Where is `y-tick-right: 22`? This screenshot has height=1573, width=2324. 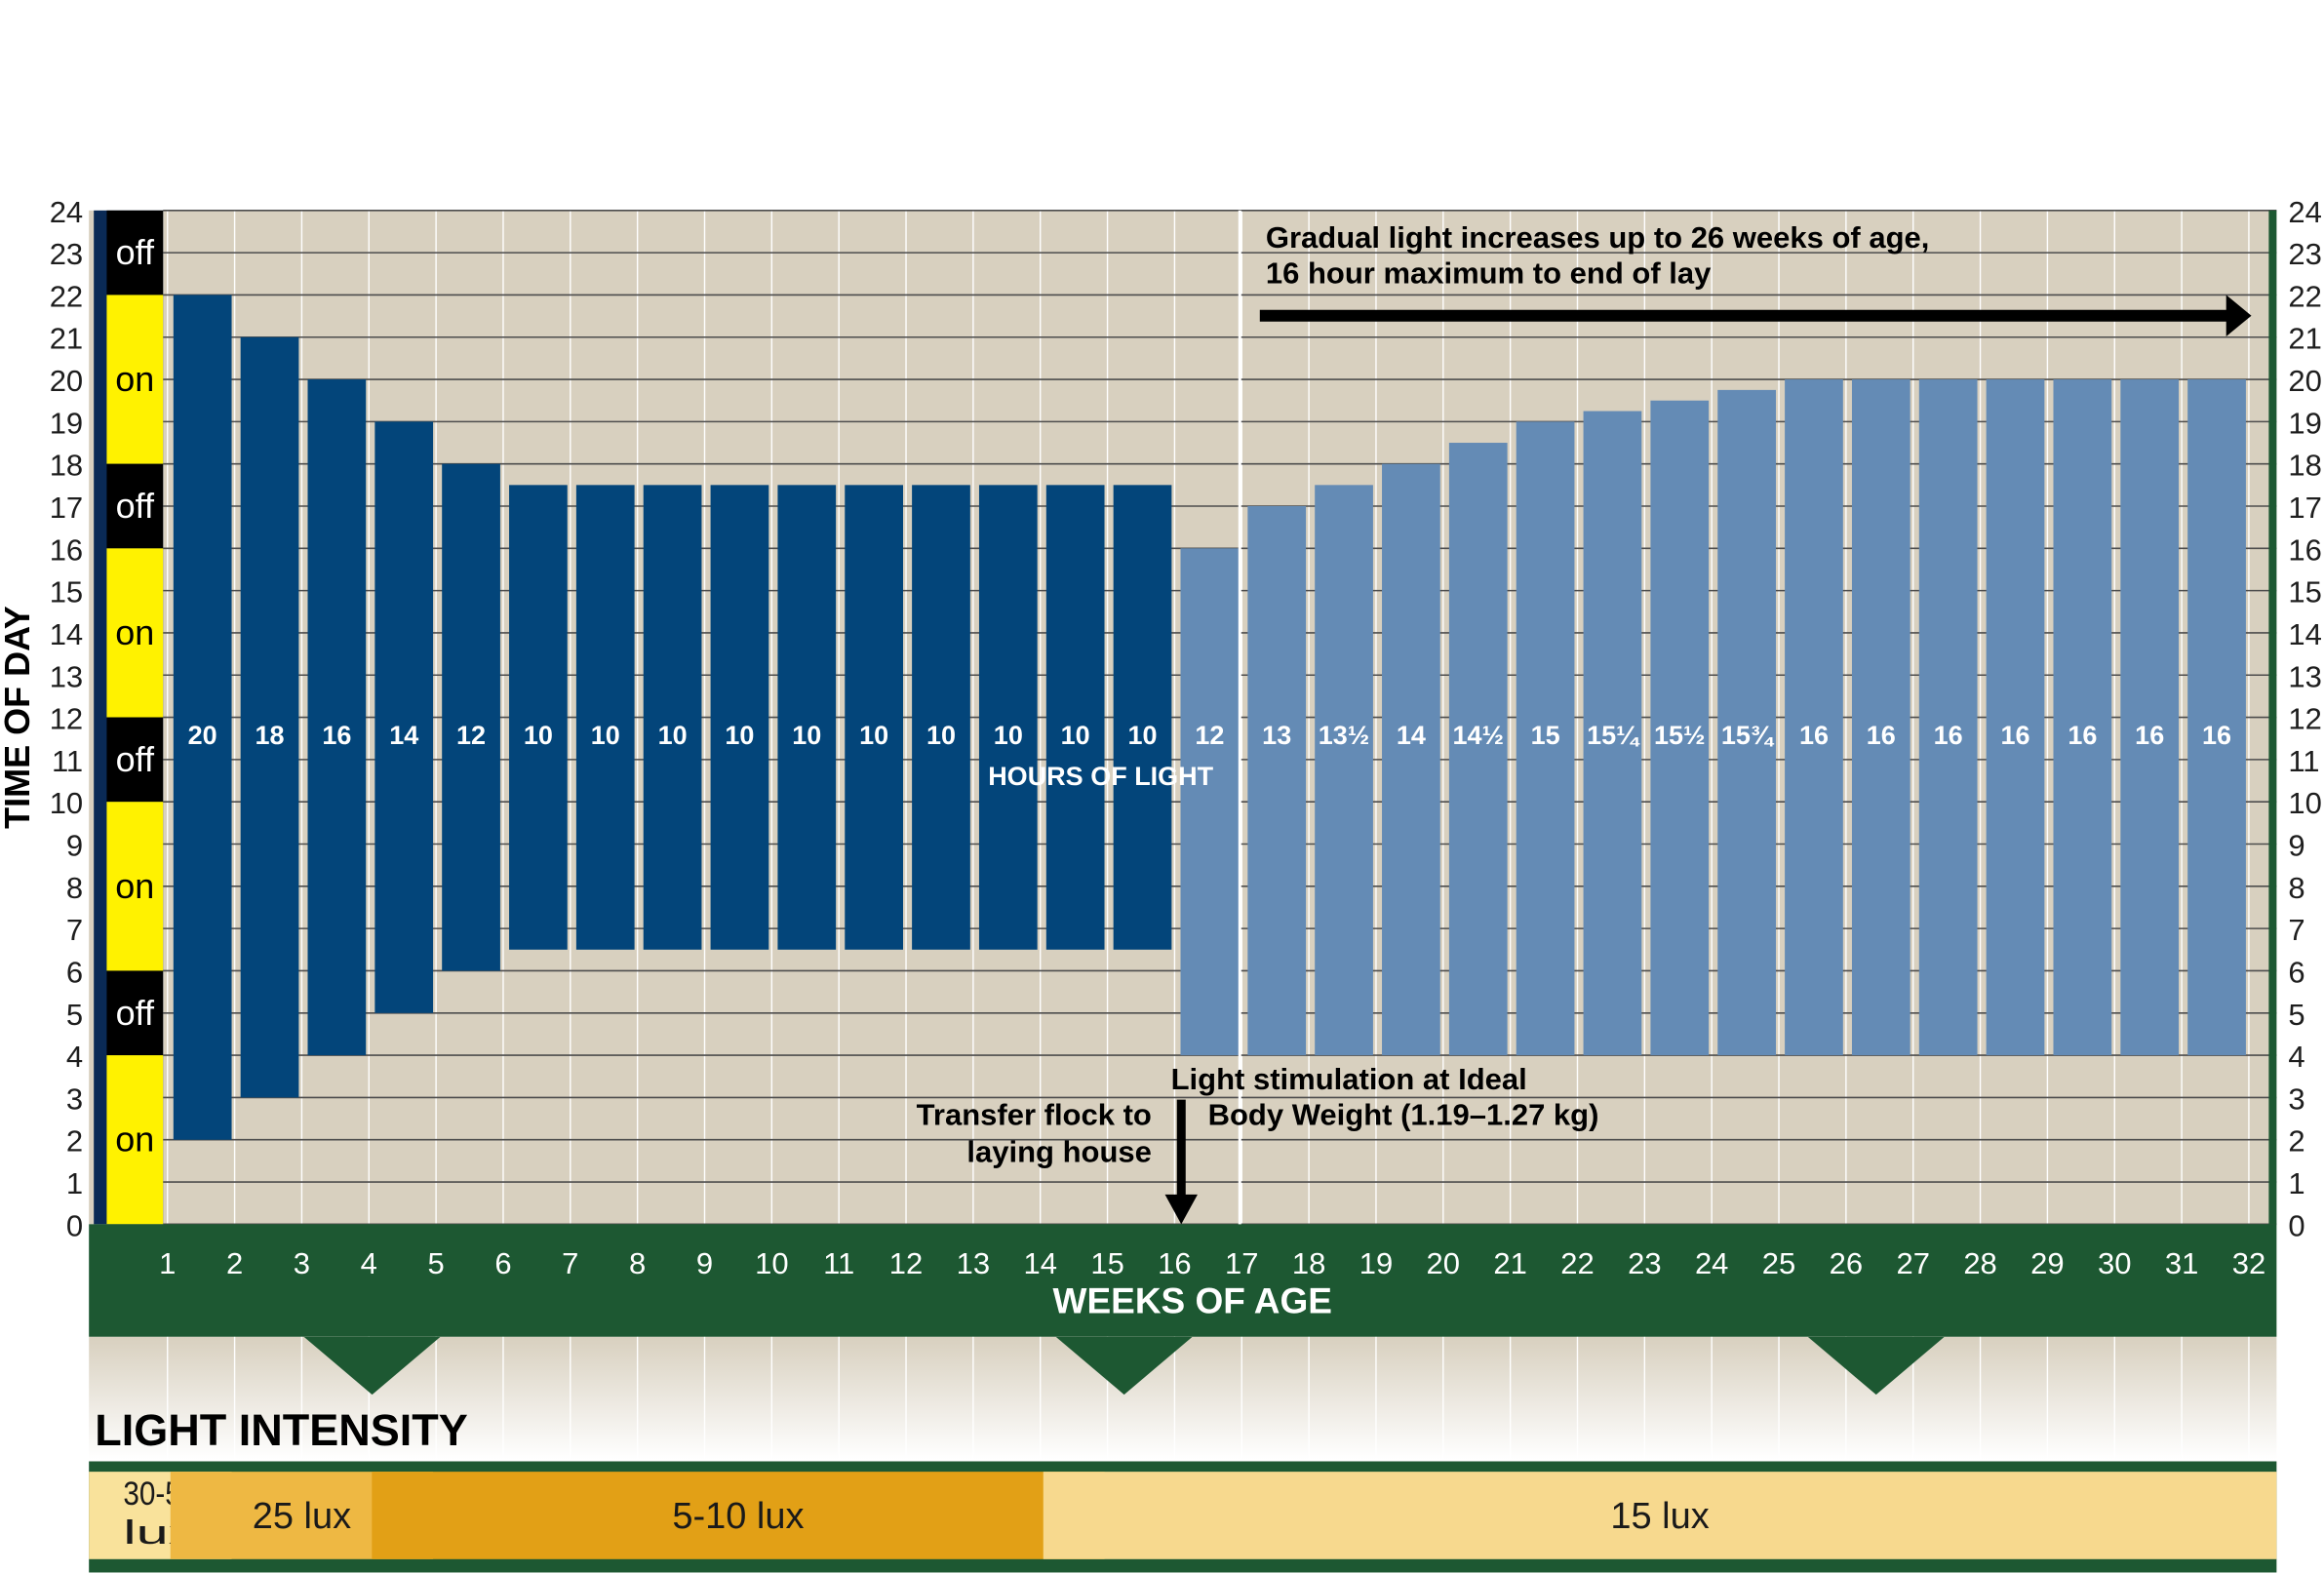 y-tick-right: 22 is located at coordinates (2304, 296).